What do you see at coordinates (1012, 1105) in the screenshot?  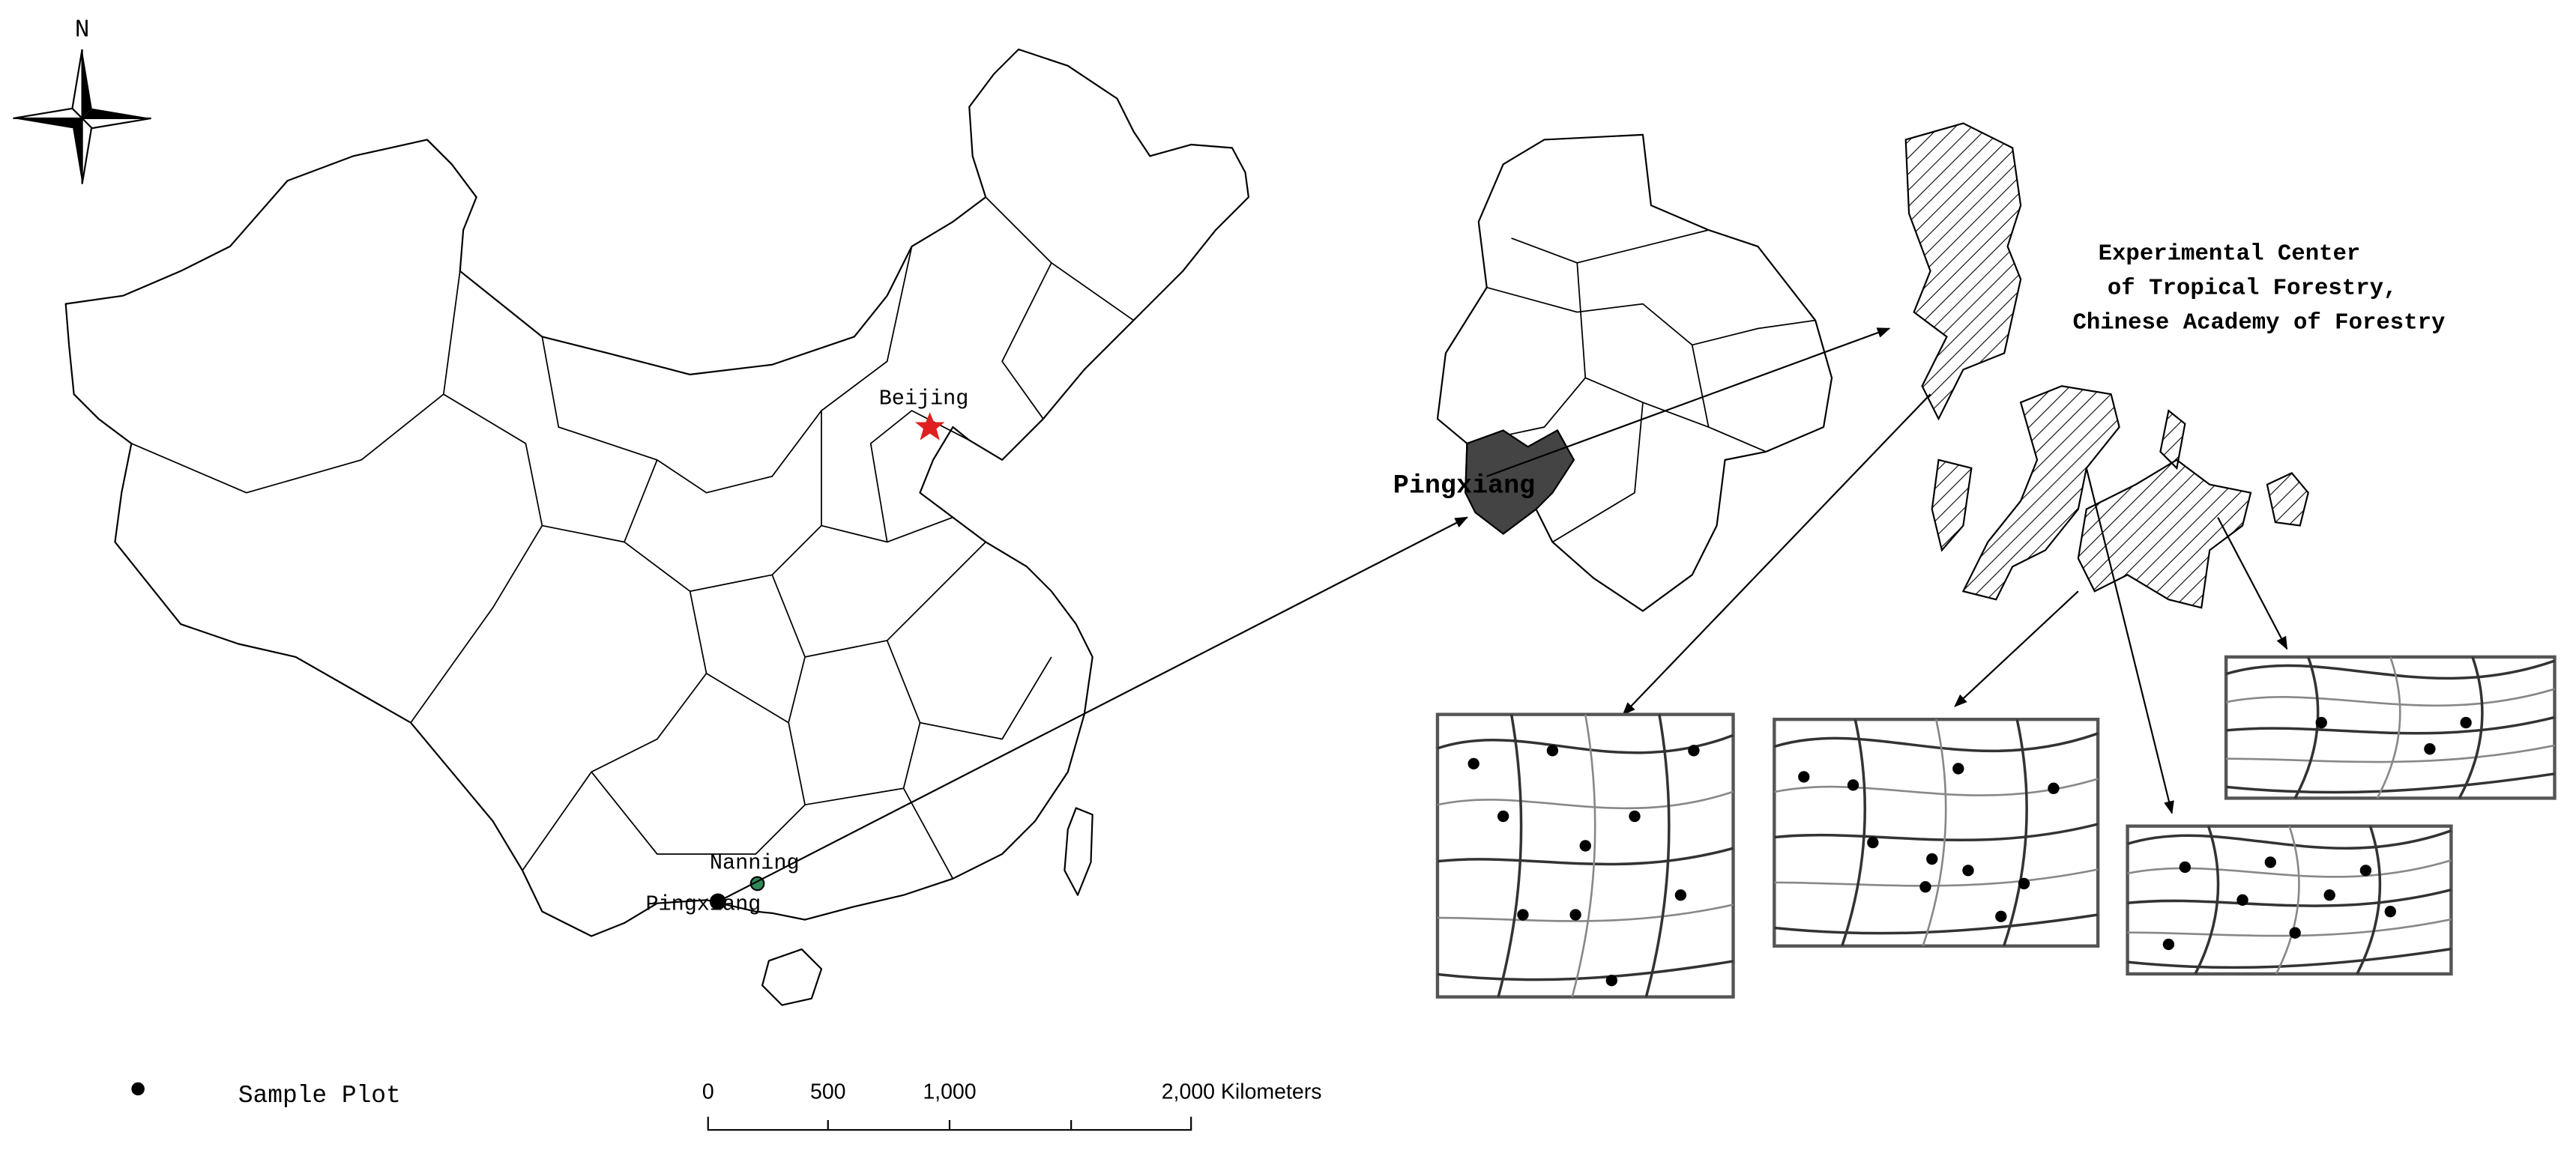 I see `scale-bar: 0 500 1,000 2,000 Kilometers` at bounding box center [1012, 1105].